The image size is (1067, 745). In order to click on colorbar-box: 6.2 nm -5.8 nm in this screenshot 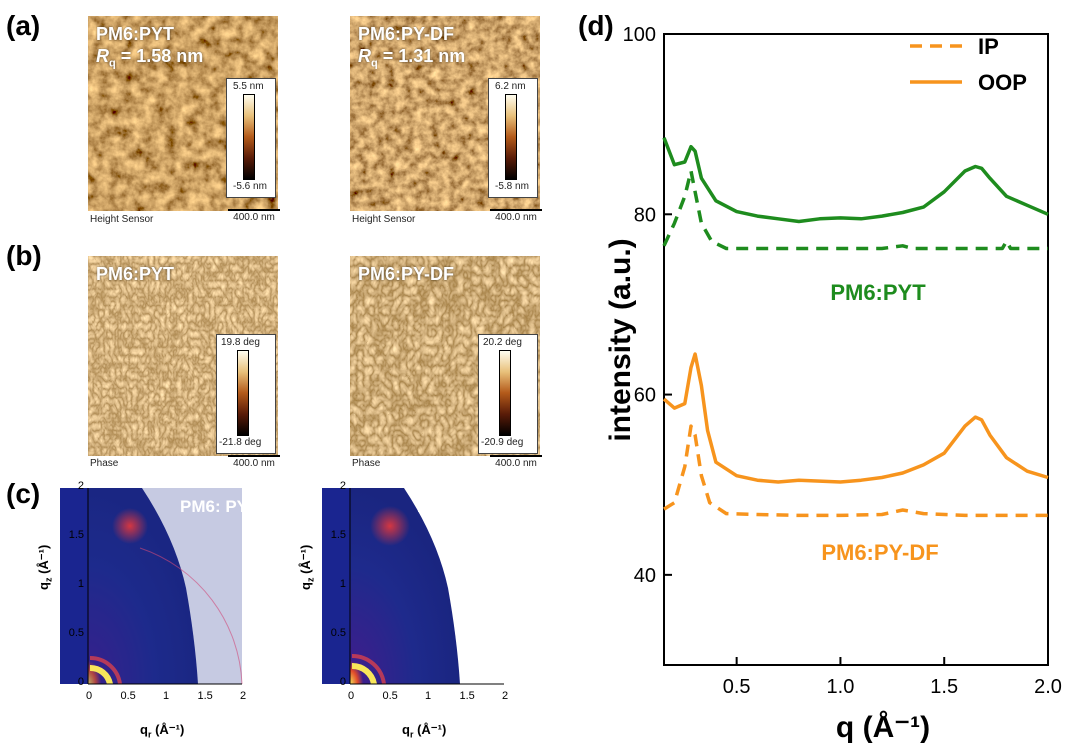, I will do `click(513, 138)`.